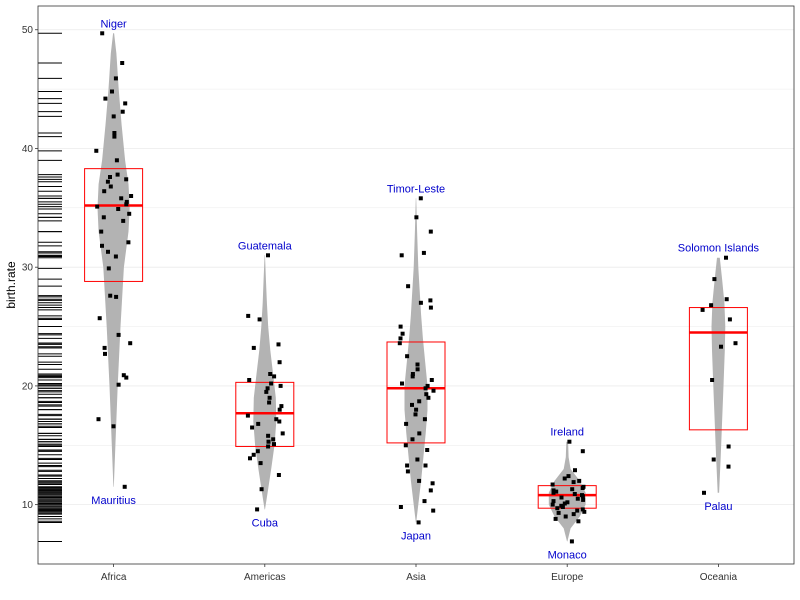 The image size is (800, 600). Describe the element at coordinates (718, 375) in the screenshot. I see `violin-oceania` at that location.